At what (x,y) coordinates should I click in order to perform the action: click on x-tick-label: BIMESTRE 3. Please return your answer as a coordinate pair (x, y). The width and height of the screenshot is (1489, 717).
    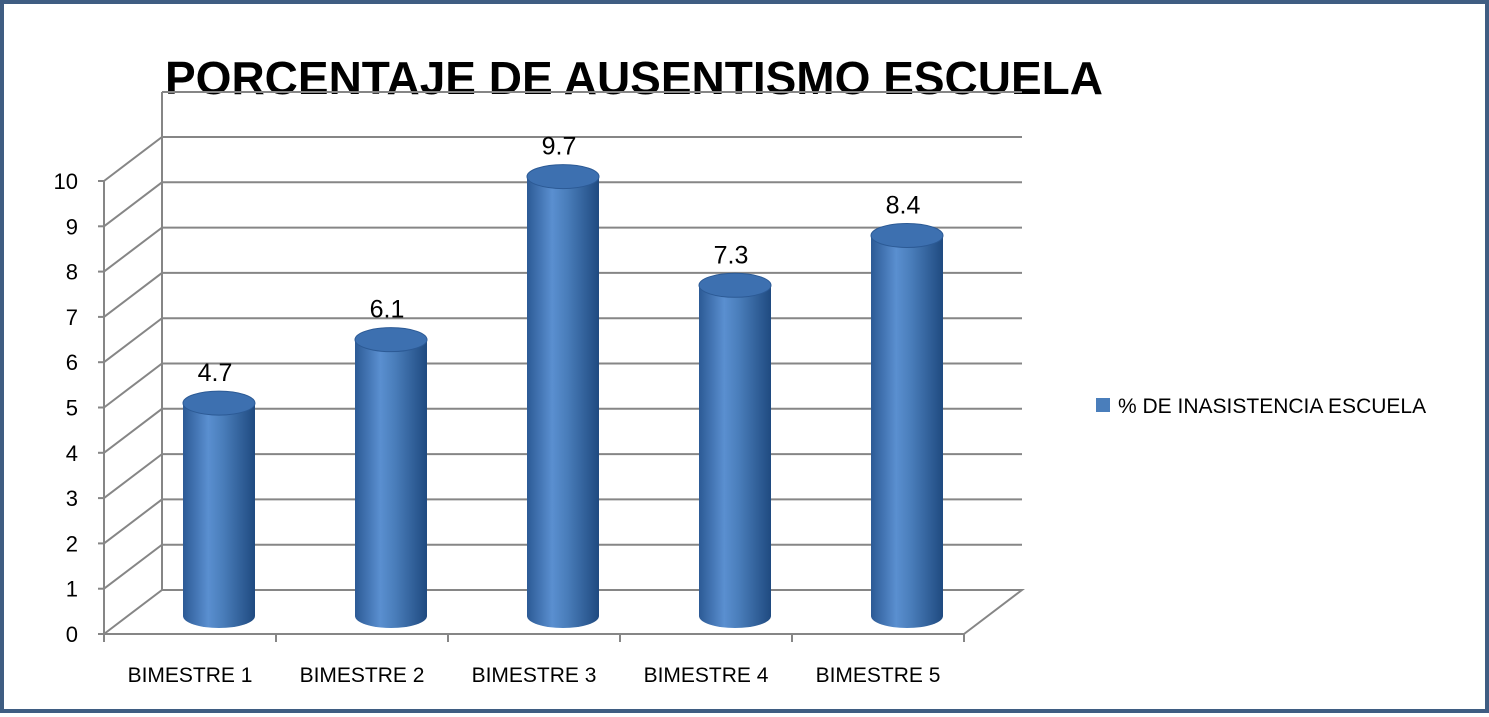
    Looking at the image, I should click on (534, 675).